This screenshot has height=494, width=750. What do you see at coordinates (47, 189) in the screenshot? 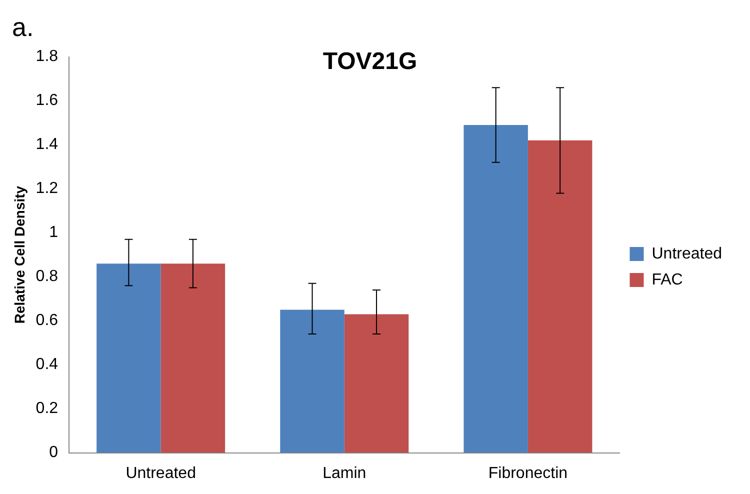
I see `y-tick-label: 1.2` at bounding box center [47, 189].